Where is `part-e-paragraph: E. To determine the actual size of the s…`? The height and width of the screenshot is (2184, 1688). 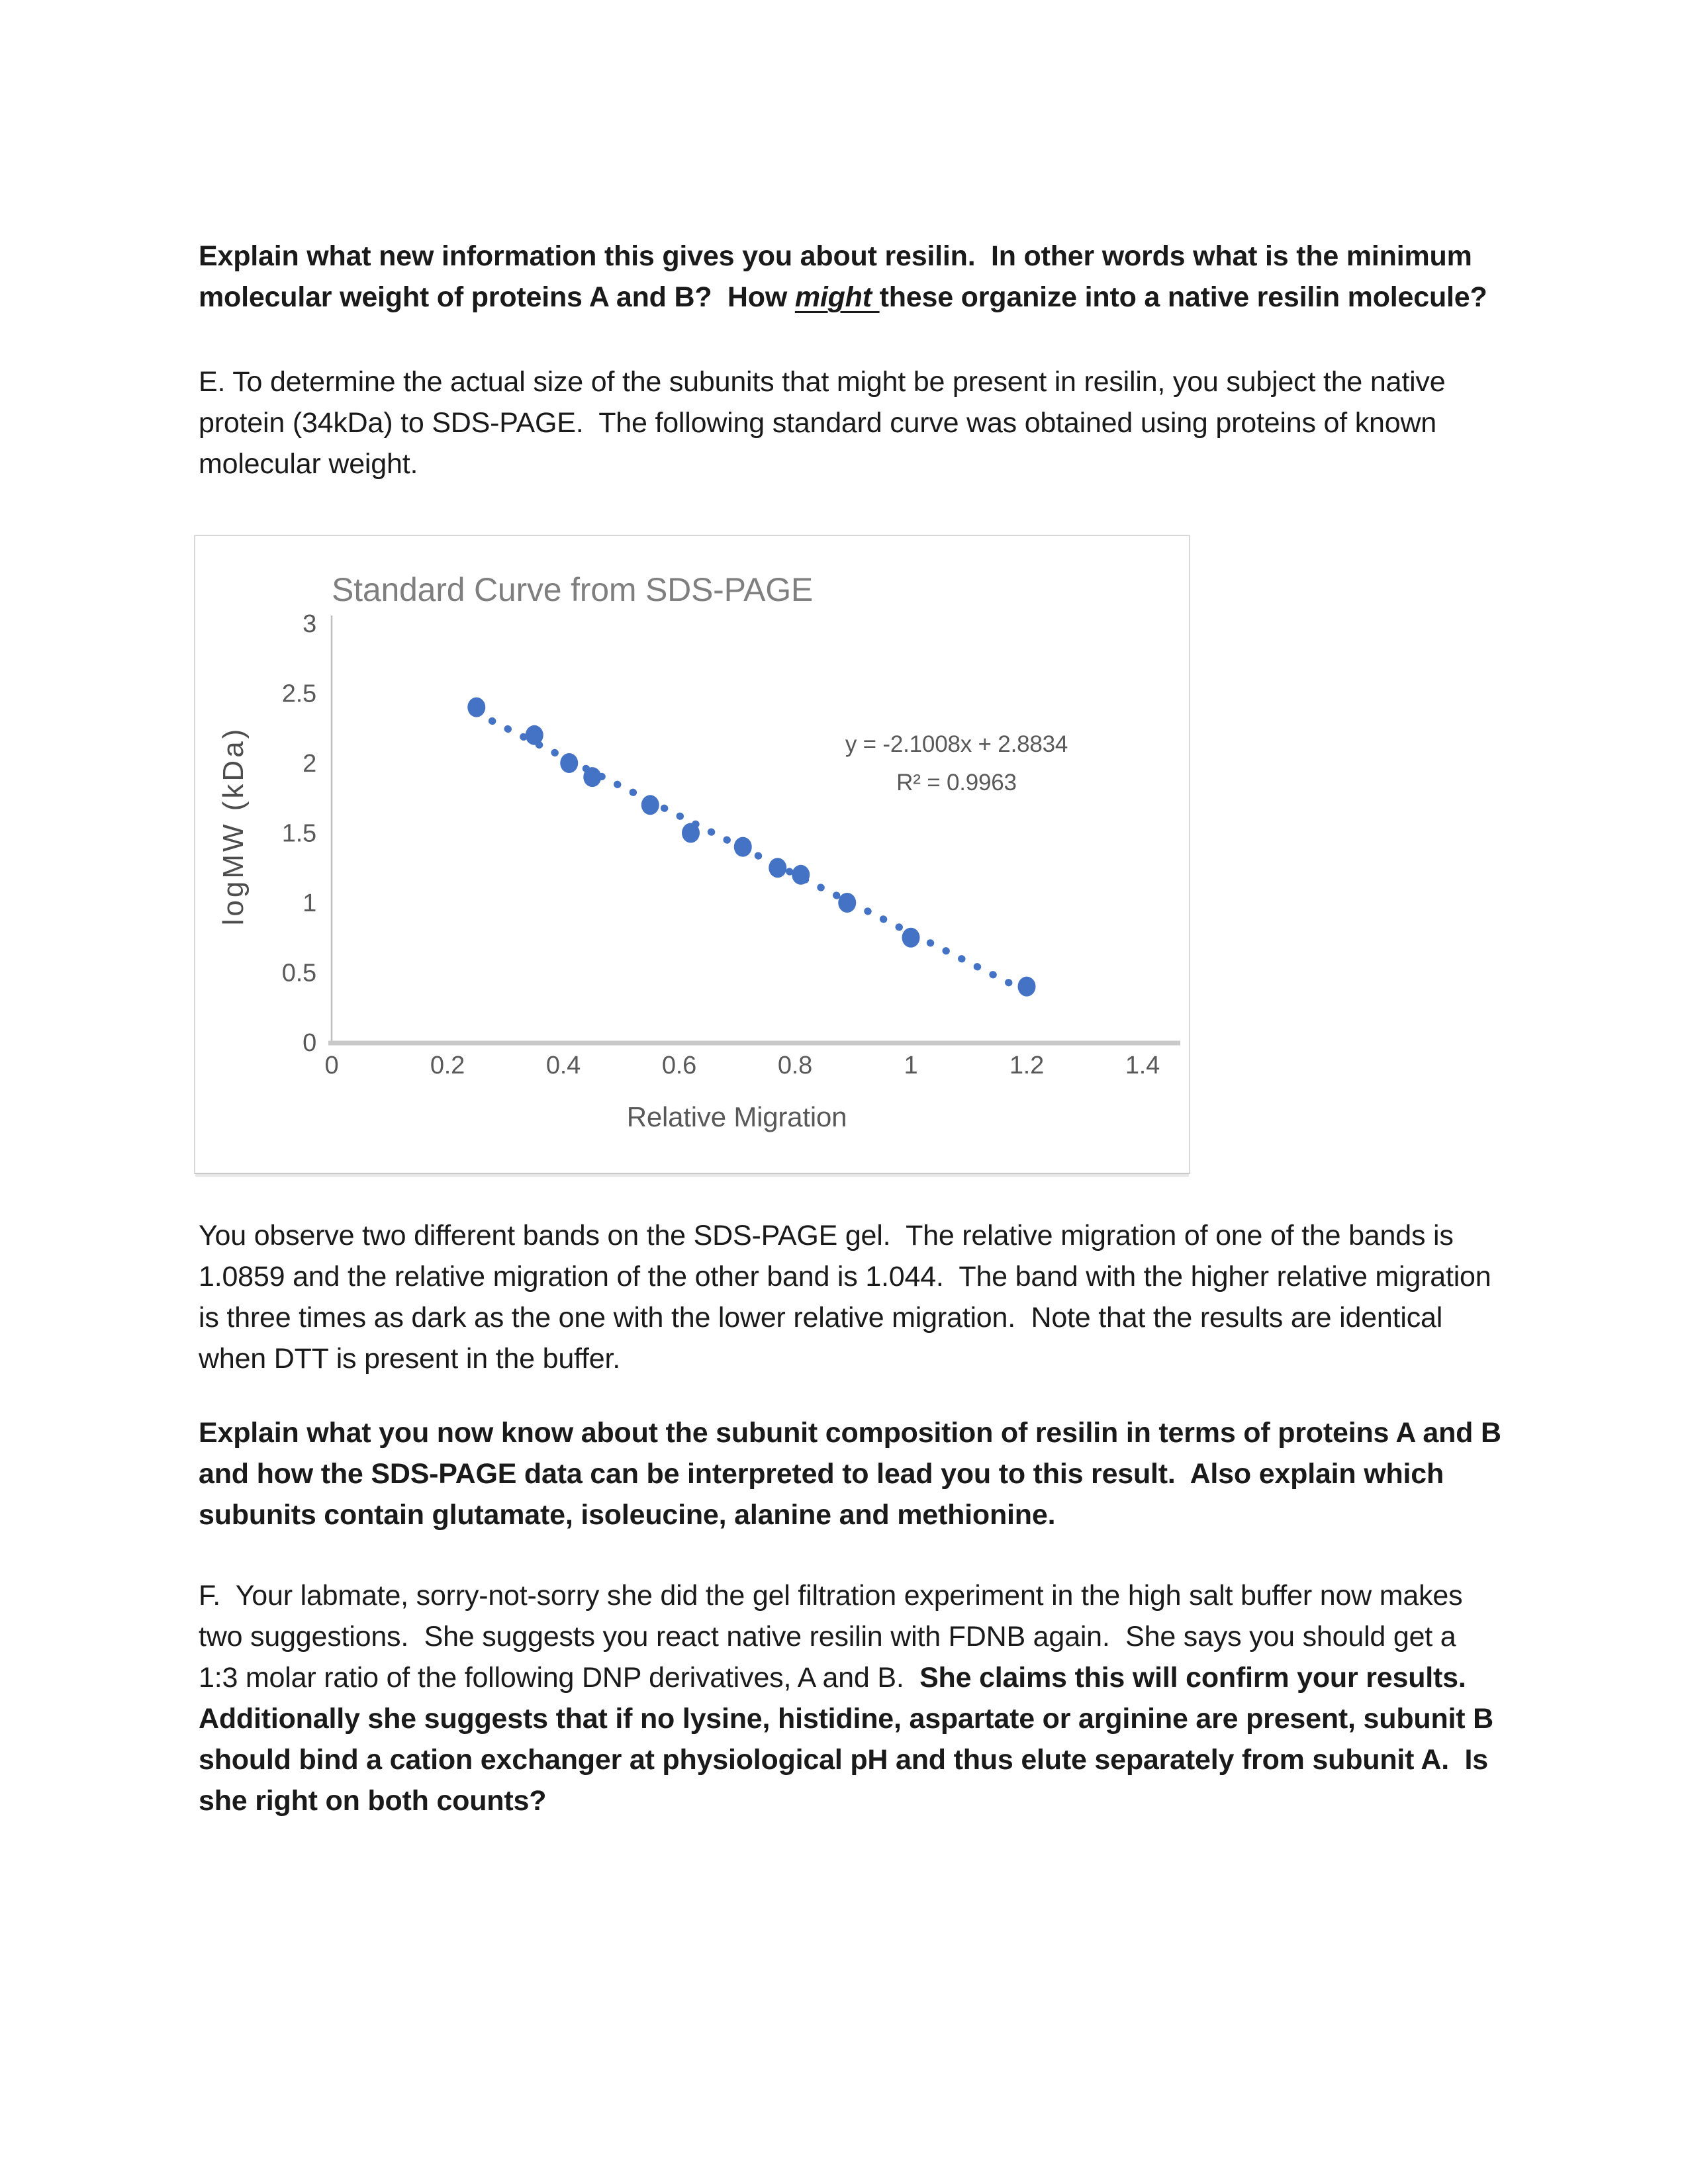
part-e-paragraph: E. To determine the actual size of the s… is located at coordinates (826, 423).